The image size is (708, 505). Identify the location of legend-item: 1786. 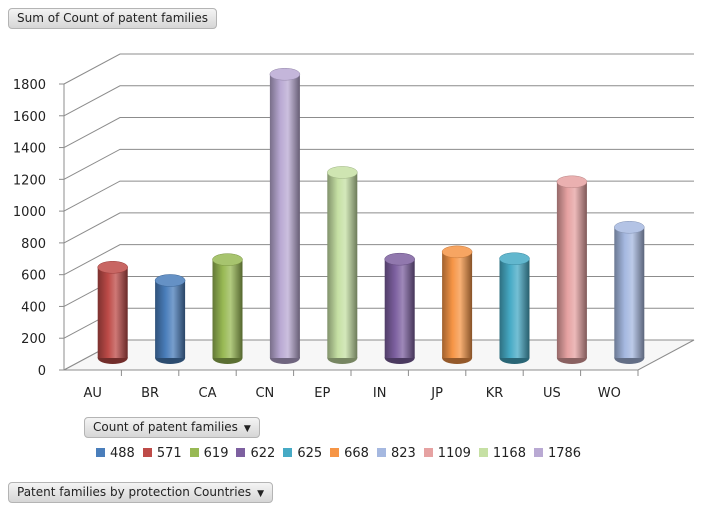
(557, 453).